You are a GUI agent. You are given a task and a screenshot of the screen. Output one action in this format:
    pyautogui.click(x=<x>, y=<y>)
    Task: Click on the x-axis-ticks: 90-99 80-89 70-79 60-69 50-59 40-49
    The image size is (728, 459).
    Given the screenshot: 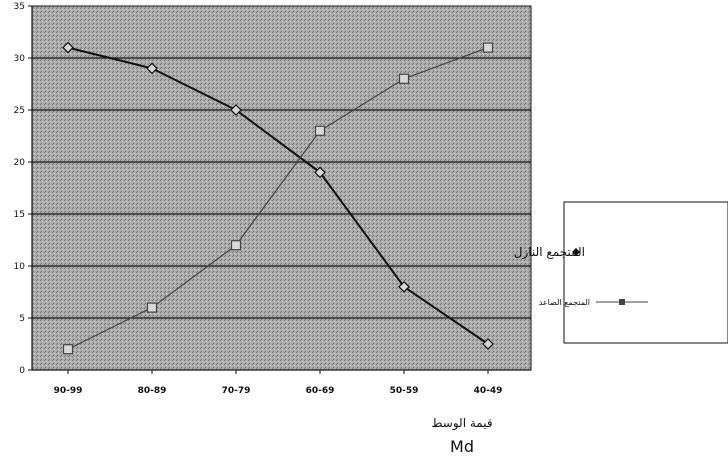 What is the action you would take?
    pyautogui.click(x=278, y=383)
    